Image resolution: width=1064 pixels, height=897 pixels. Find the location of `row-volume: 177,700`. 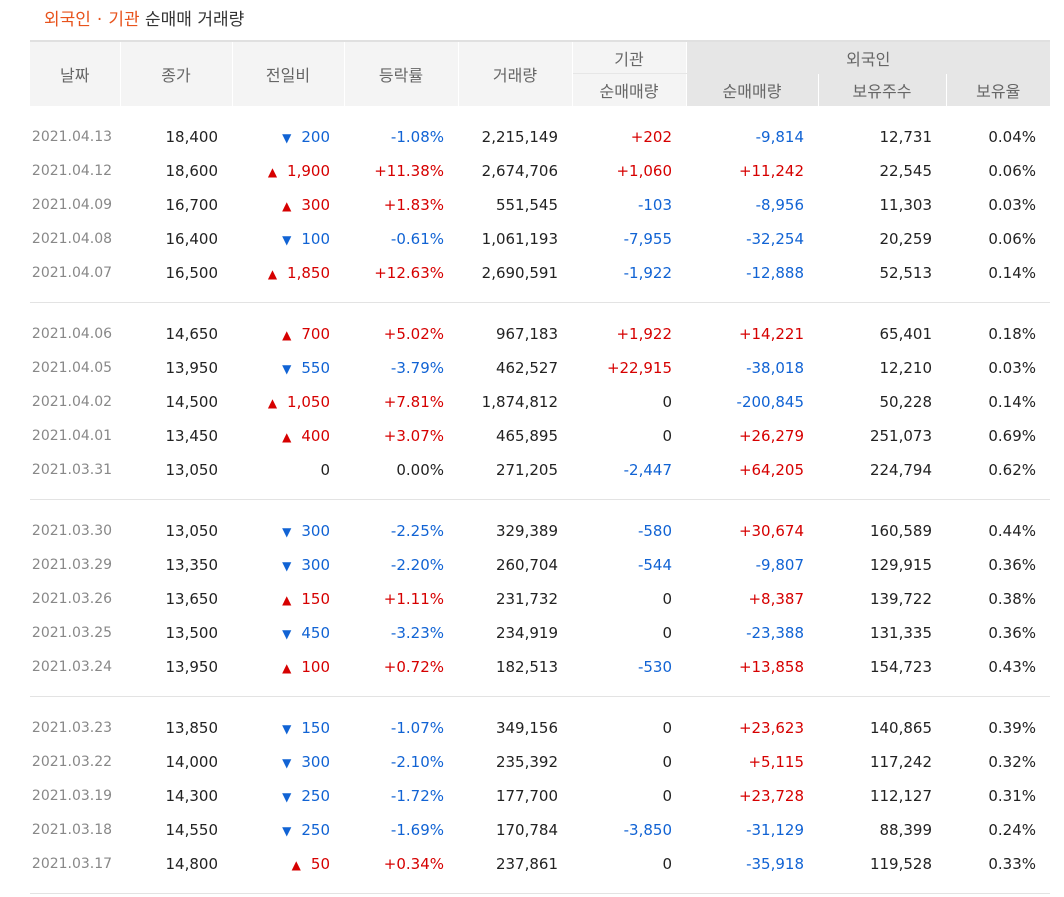

row-volume: 177,700 is located at coordinates (526, 796).